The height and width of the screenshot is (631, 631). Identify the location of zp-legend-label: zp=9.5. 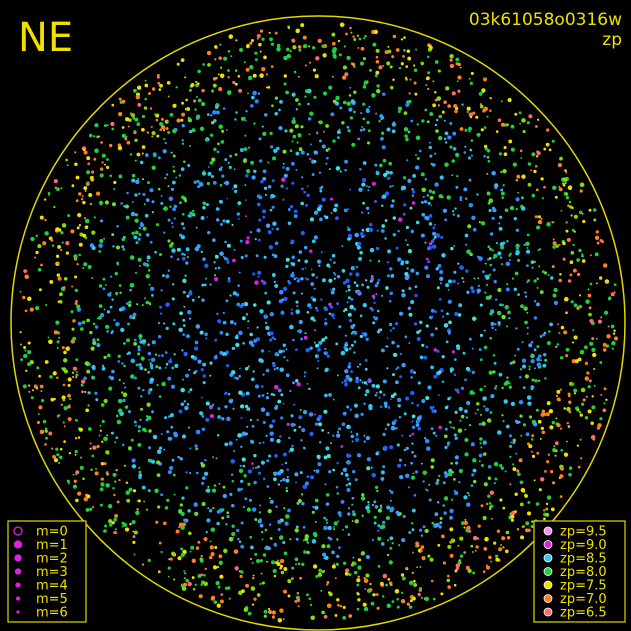
(583, 532).